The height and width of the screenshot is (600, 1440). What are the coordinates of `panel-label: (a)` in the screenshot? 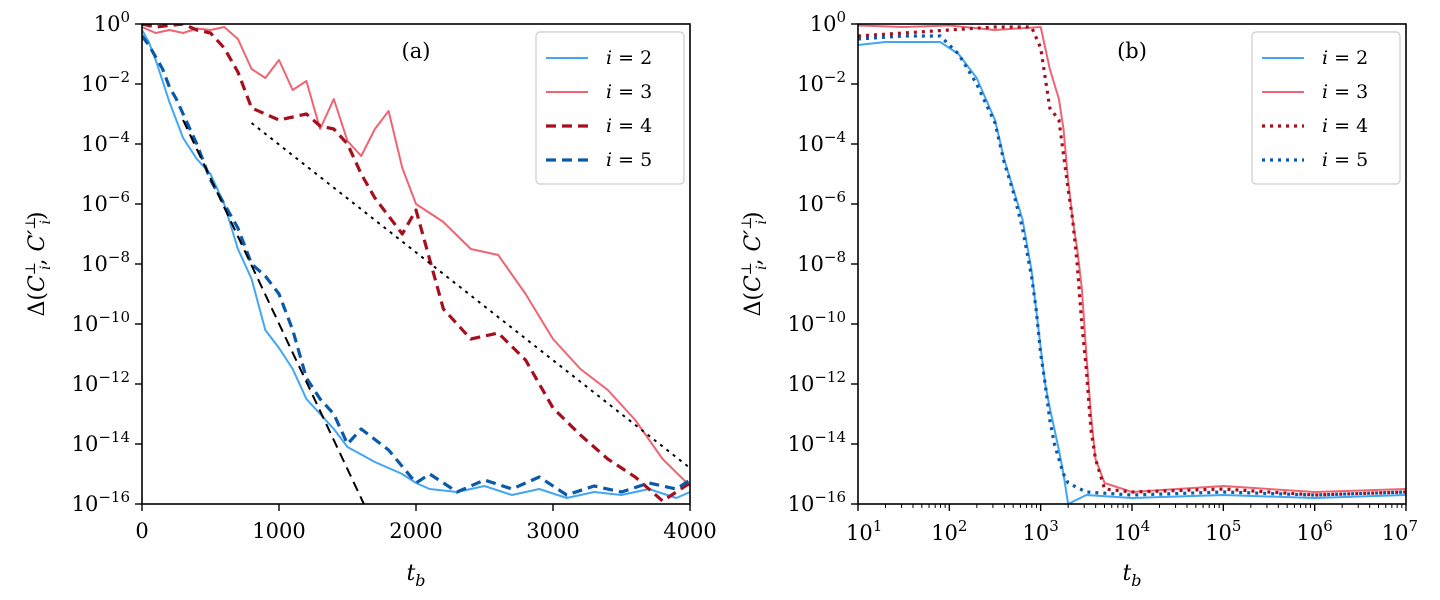 It's located at (416, 51).